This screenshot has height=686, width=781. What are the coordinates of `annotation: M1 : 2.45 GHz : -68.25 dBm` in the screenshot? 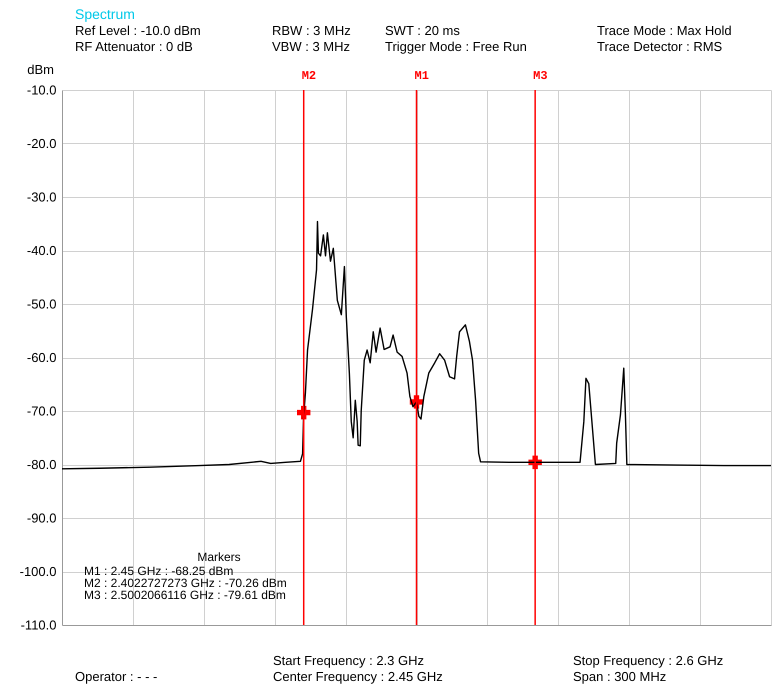 It's located at (159, 571).